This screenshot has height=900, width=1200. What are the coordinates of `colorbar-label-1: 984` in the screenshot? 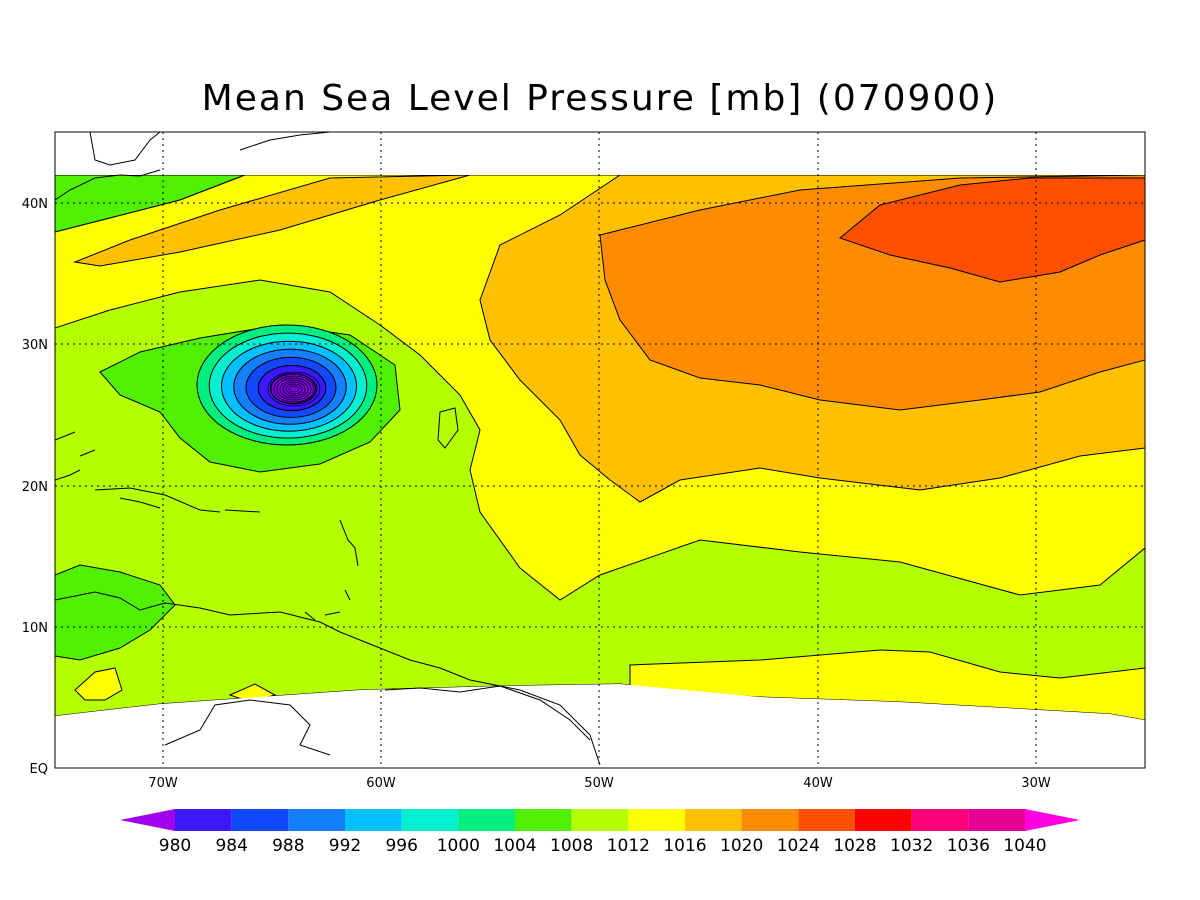 It's located at (231, 846).